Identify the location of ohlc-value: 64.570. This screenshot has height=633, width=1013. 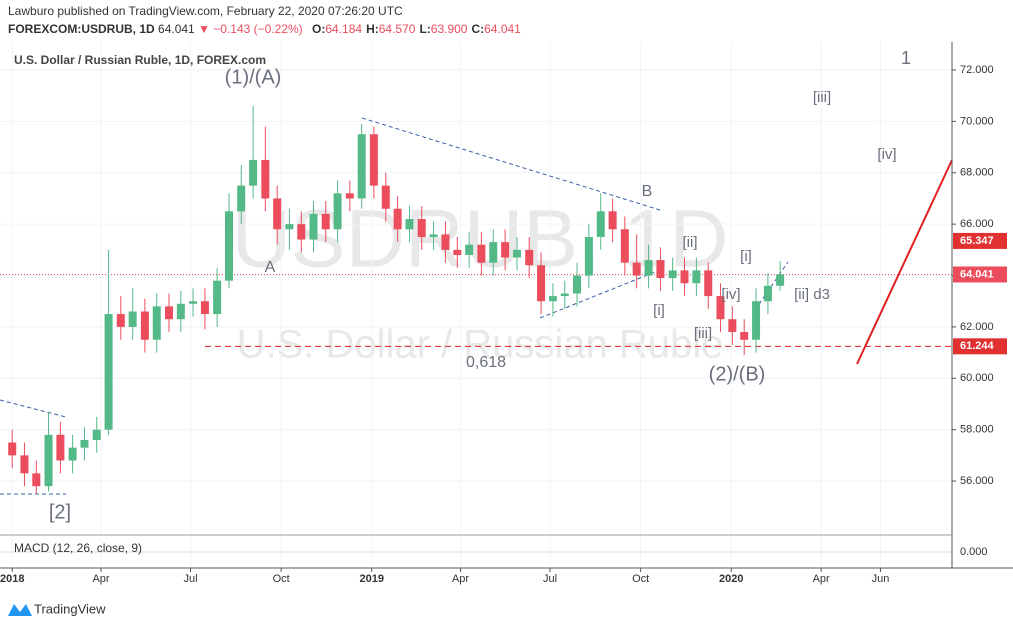
(397, 29).